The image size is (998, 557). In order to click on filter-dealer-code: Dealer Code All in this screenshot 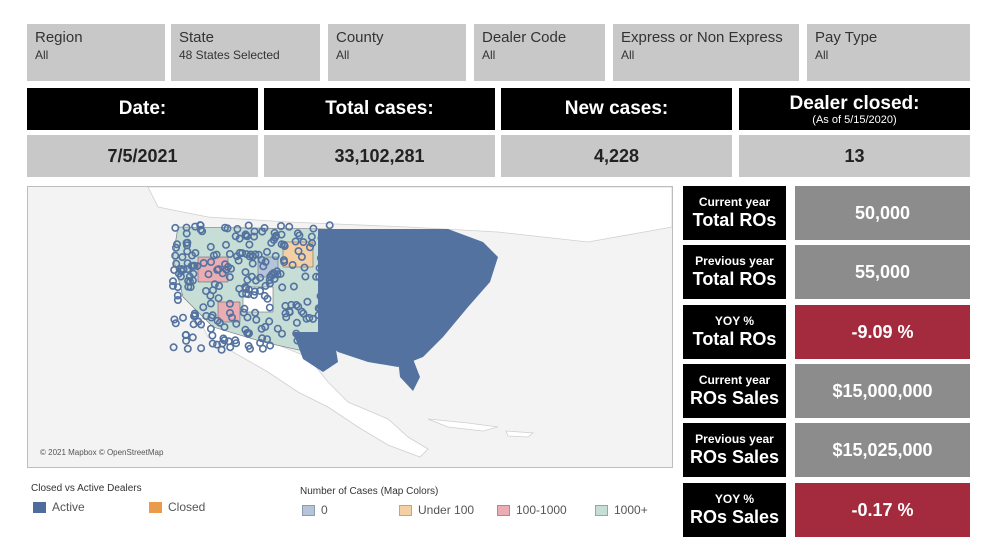, I will do `click(539, 52)`.